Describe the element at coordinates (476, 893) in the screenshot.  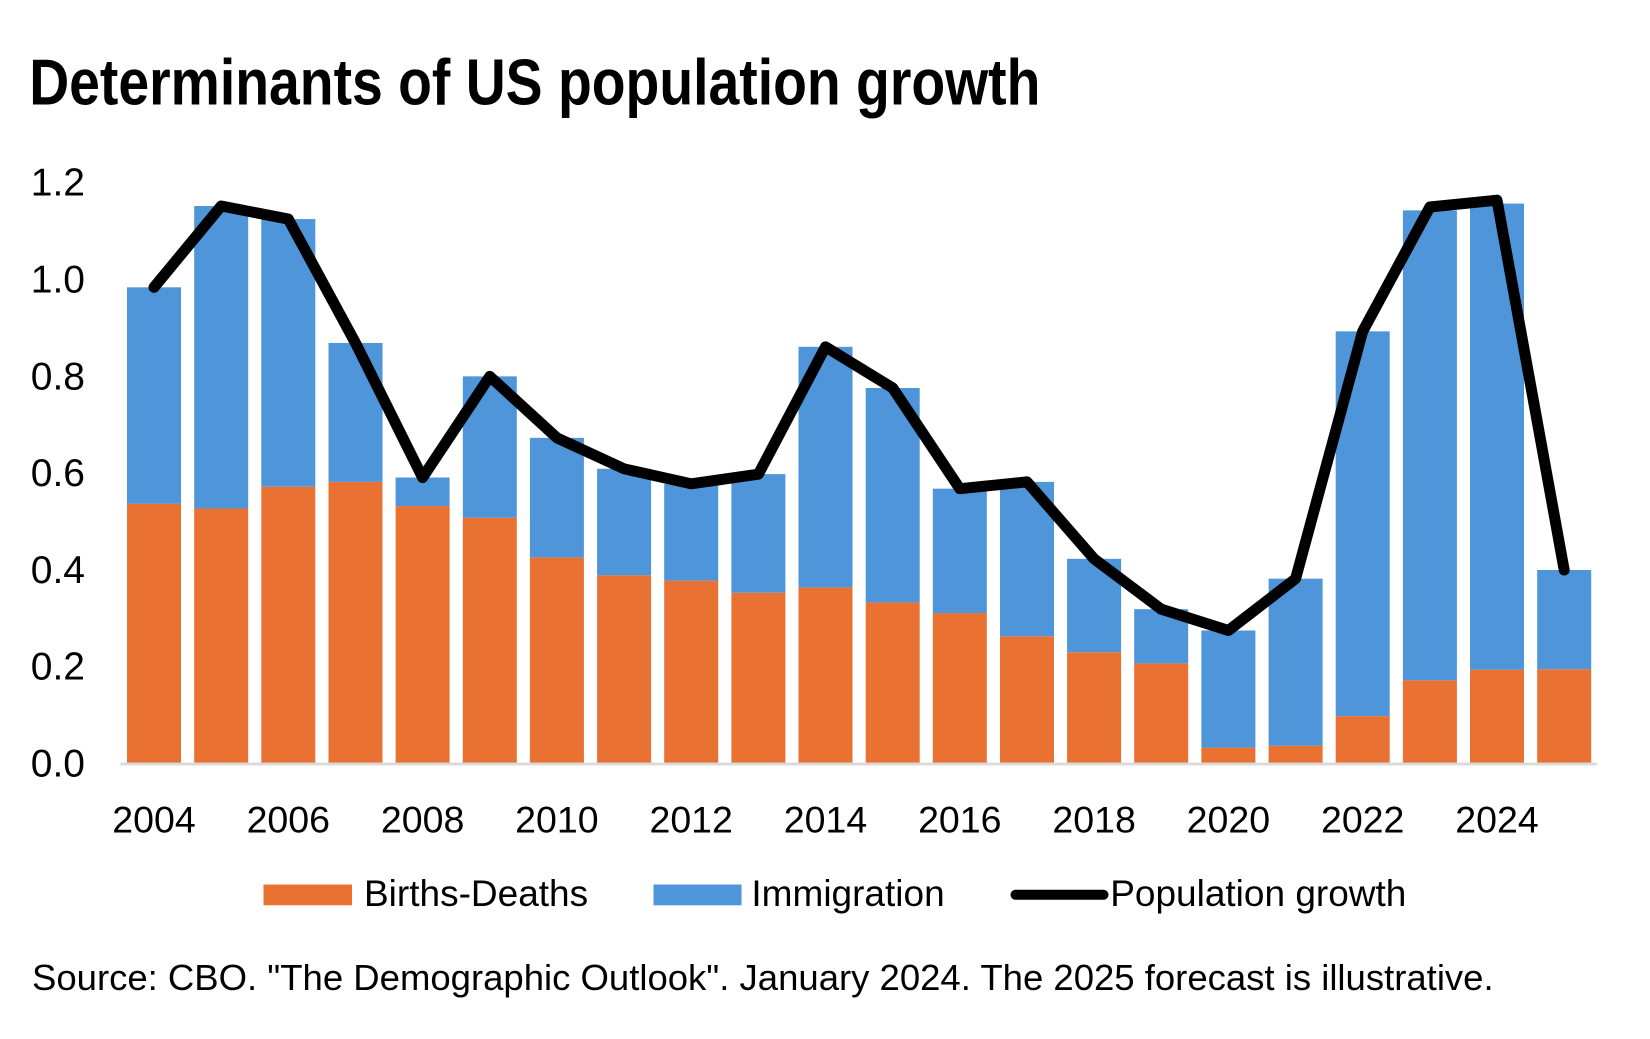
I see `svg-text: Births-Deaths` at that location.